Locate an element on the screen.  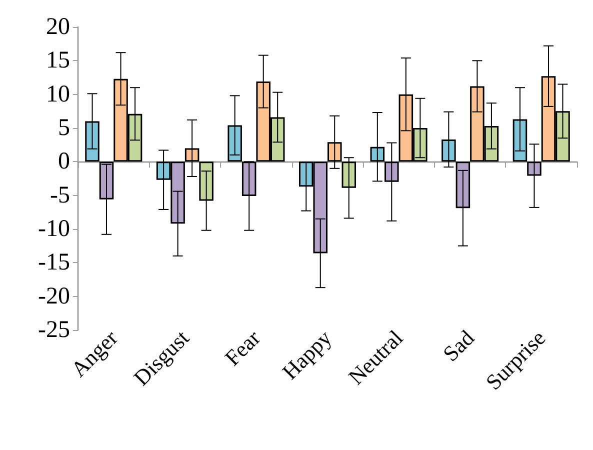
y-tick-label: 15 is located at coordinates (58, 61).